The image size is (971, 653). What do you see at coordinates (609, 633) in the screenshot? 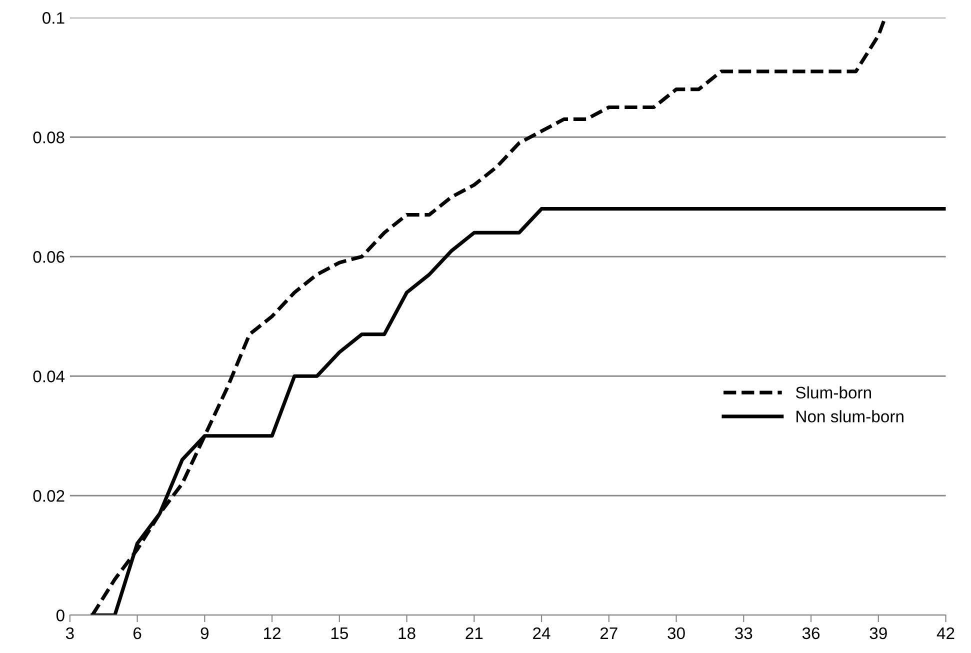
I see `x-tick-label: 27` at bounding box center [609, 633].